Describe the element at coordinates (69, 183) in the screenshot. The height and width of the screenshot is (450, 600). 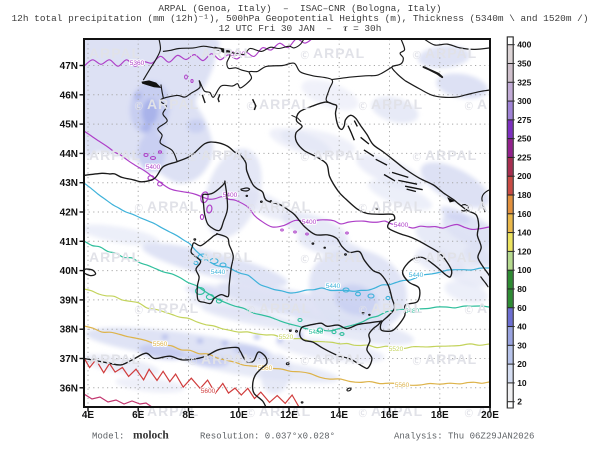
I see `svg-text: 43N` at that location.